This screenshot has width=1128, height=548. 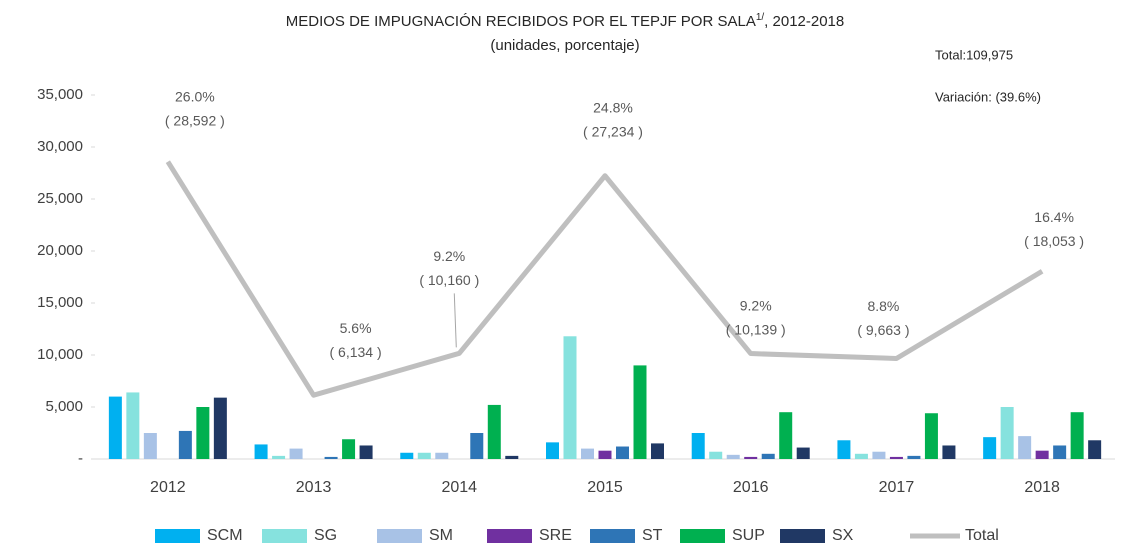 What do you see at coordinates (459, 487) in the screenshot?
I see `x-tick-label: 2014` at bounding box center [459, 487].